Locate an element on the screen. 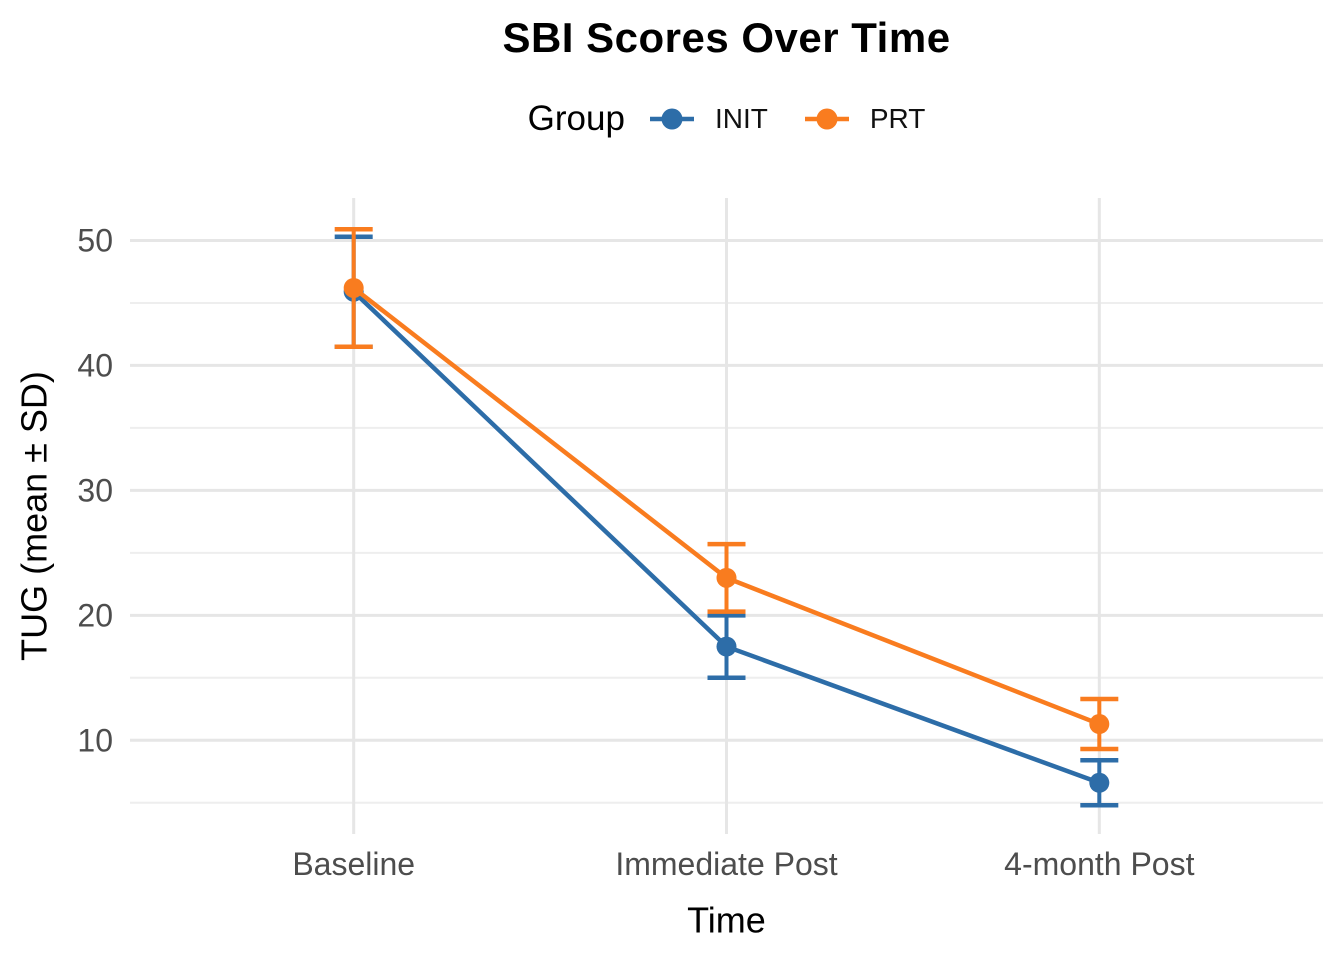  legend-key-init-icon is located at coordinates (671, 119).